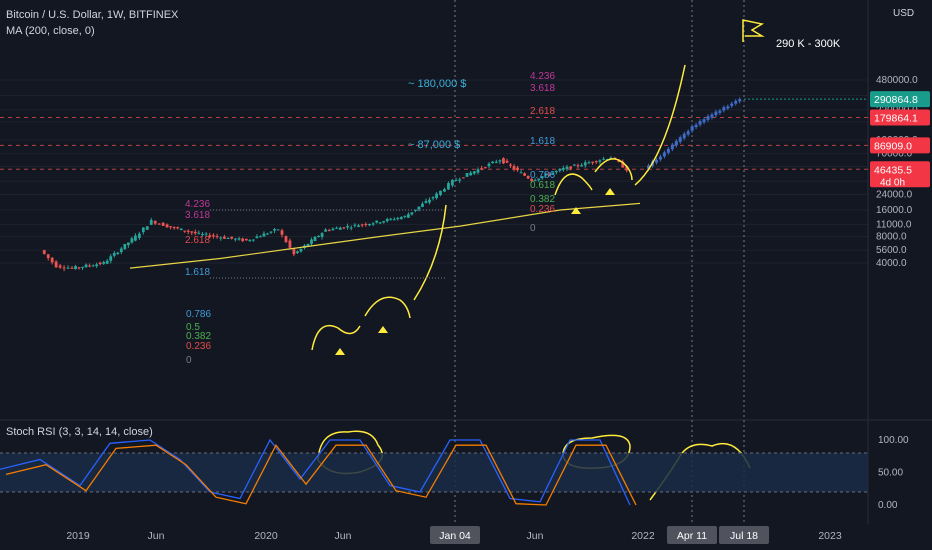  What do you see at coordinates (892, 182) in the screenshot?
I see `price-marker-countdown: 4d 0h` at bounding box center [892, 182].